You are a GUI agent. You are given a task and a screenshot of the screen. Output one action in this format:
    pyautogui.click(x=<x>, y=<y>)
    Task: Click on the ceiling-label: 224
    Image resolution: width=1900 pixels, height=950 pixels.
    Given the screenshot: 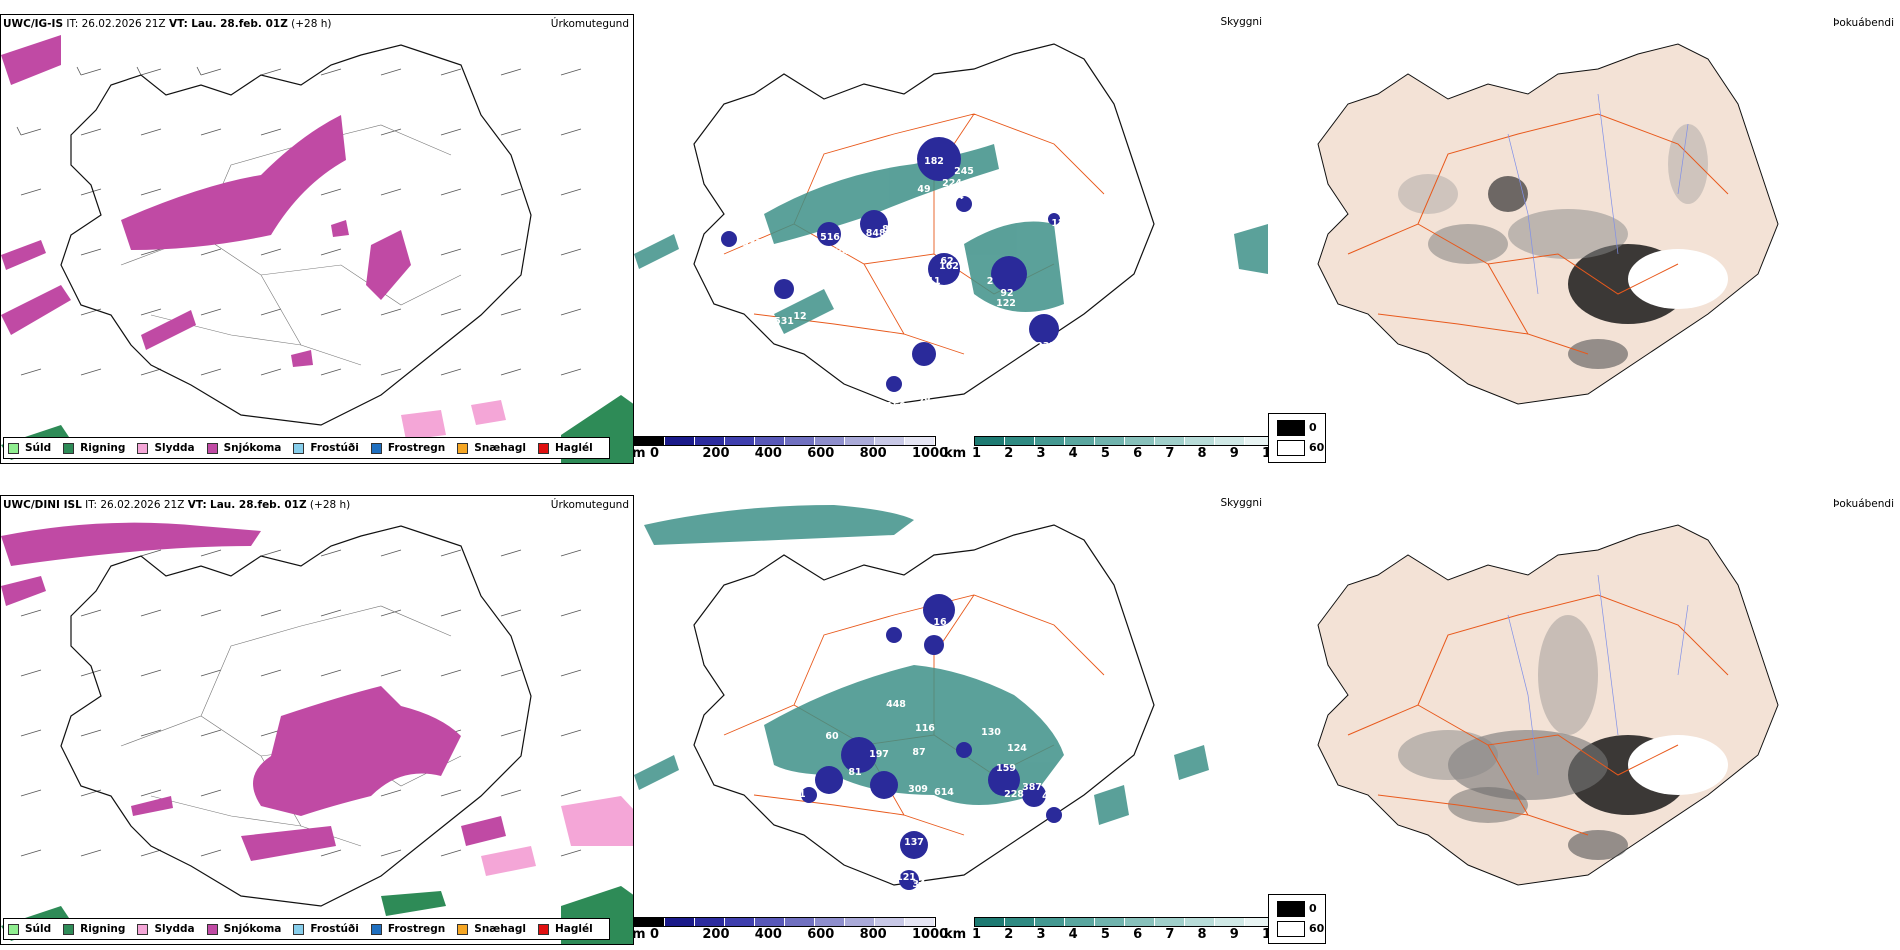 What is the action you would take?
    pyautogui.click(x=952, y=183)
    